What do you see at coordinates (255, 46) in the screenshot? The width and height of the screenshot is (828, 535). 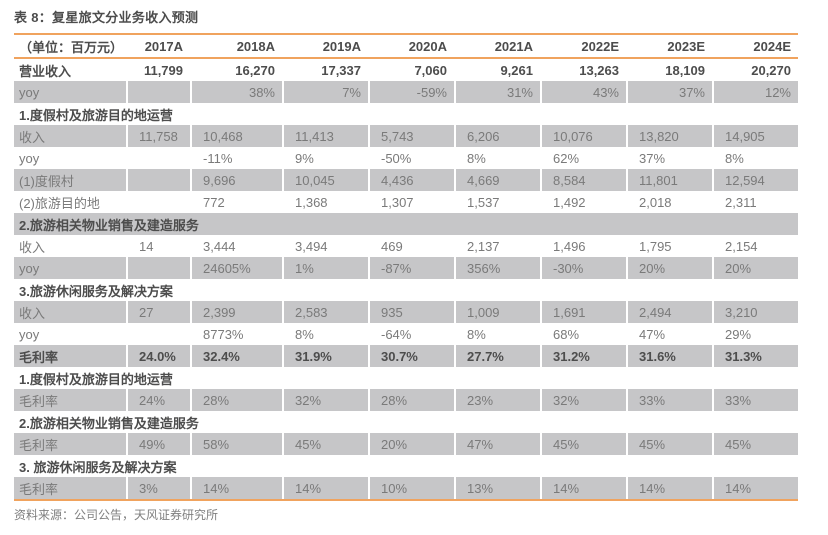 I see `cell-column-header: 2018A` at bounding box center [255, 46].